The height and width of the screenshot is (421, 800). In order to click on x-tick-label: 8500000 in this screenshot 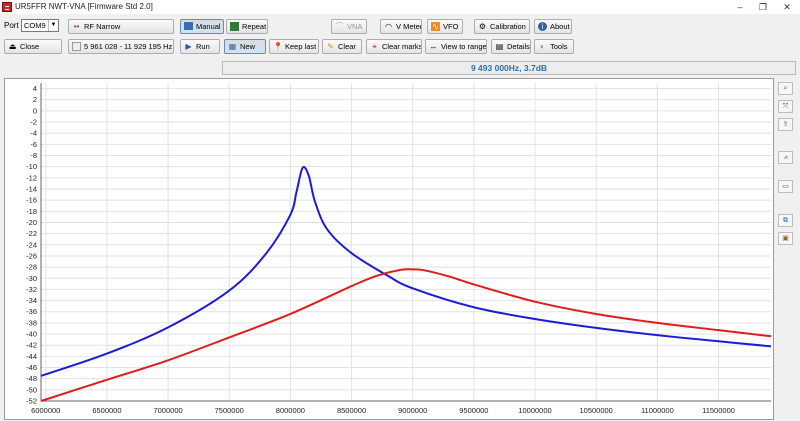, I will do `click(351, 410)`.